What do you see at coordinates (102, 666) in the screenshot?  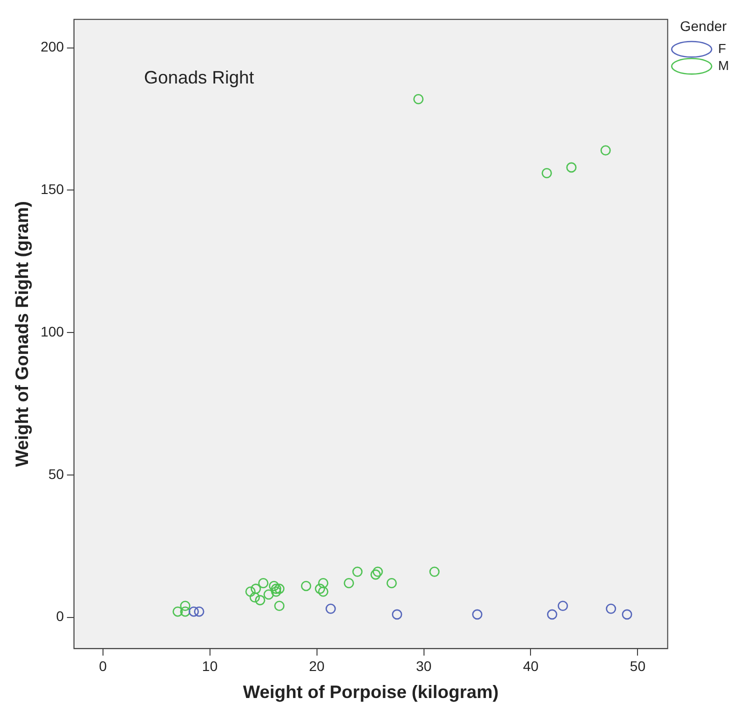 I see `x-tick-label: 0` at bounding box center [102, 666].